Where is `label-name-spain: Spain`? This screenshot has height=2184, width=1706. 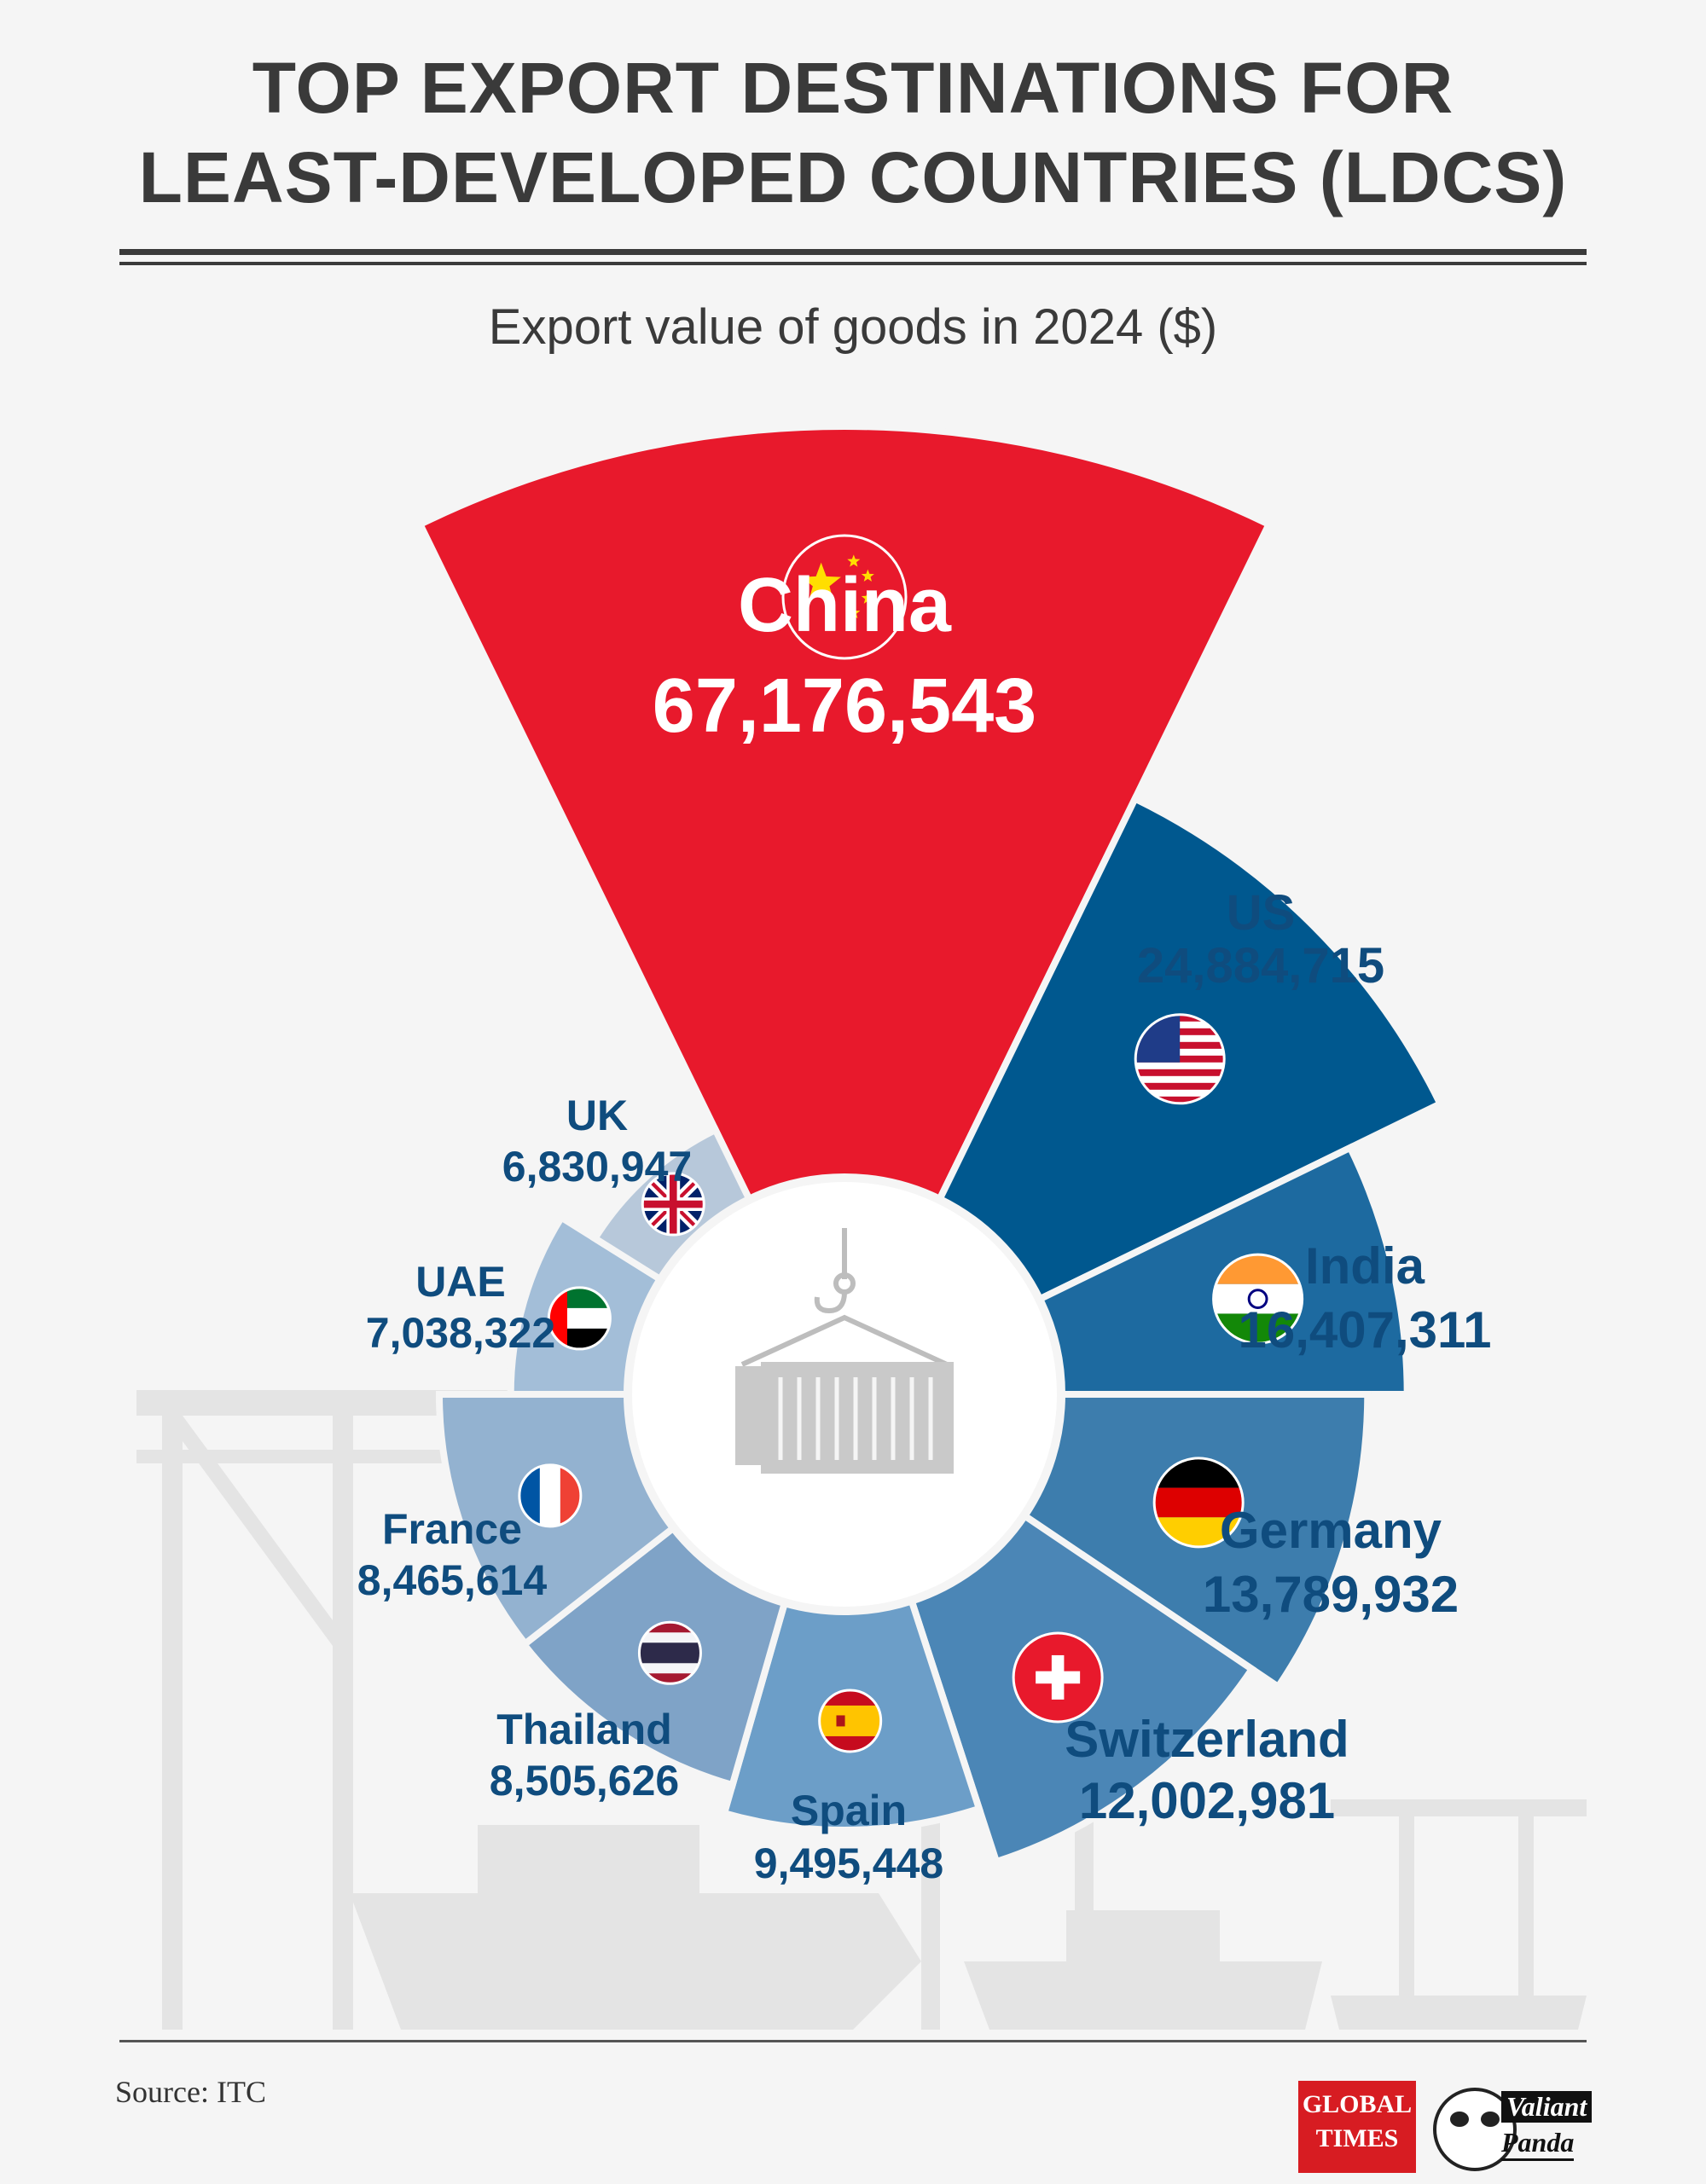 label-name-spain: Spain is located at coordinates (849, 1810).